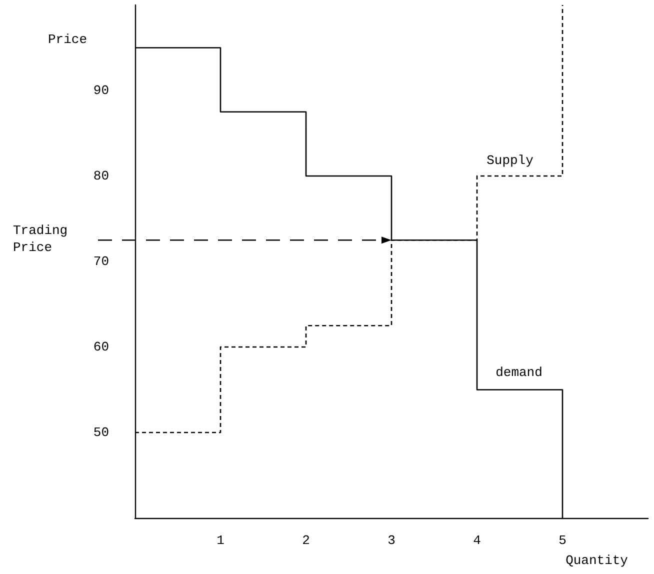 This screenshot has height=574, width=654. I want to click on y-axis-title: Price, so click(67, 39).